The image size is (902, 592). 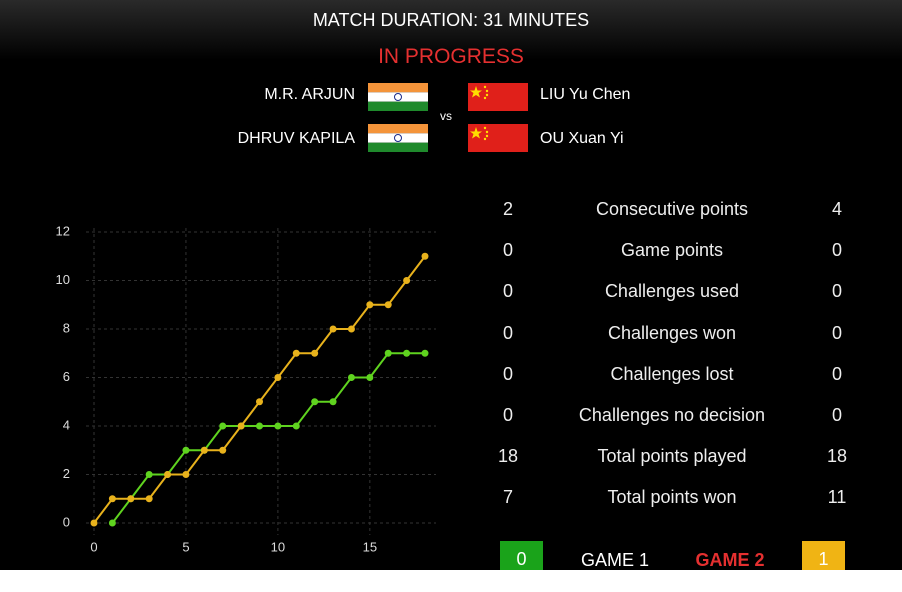 I want to click on stat-label: Total points played, so click(x=672, y=456).